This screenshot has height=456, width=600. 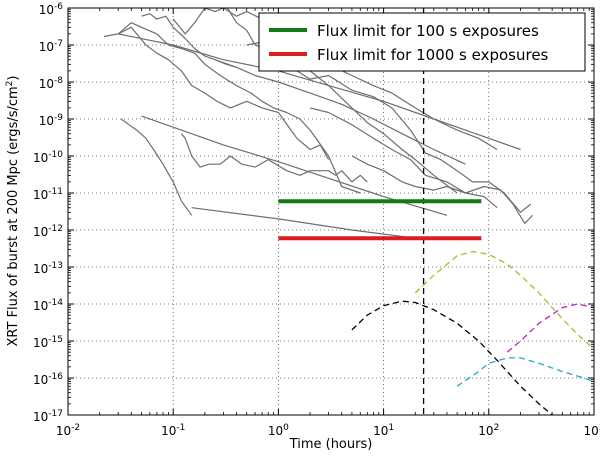 What do you see at coordinates (48, 231) in the screenshot?
I see `y-tick-label: 10⁻¹²` at bounding box center [48, 231].